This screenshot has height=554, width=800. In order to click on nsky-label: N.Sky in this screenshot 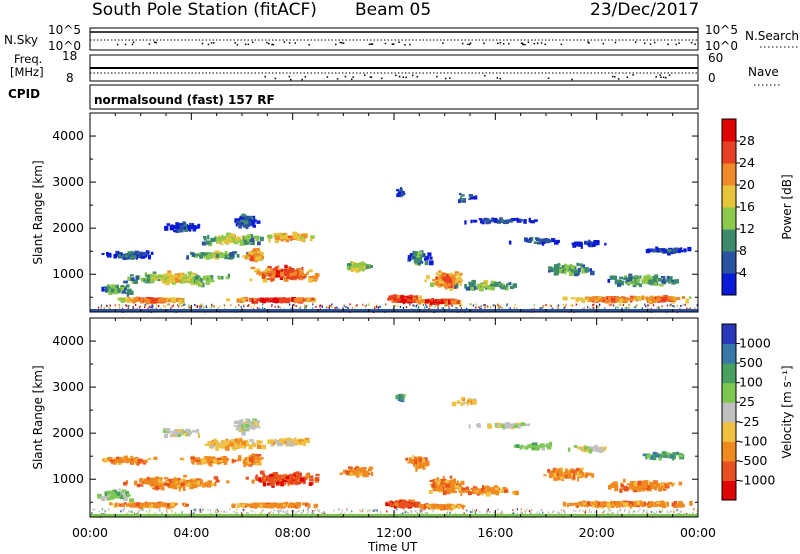, I will do `click(21, 40)`.